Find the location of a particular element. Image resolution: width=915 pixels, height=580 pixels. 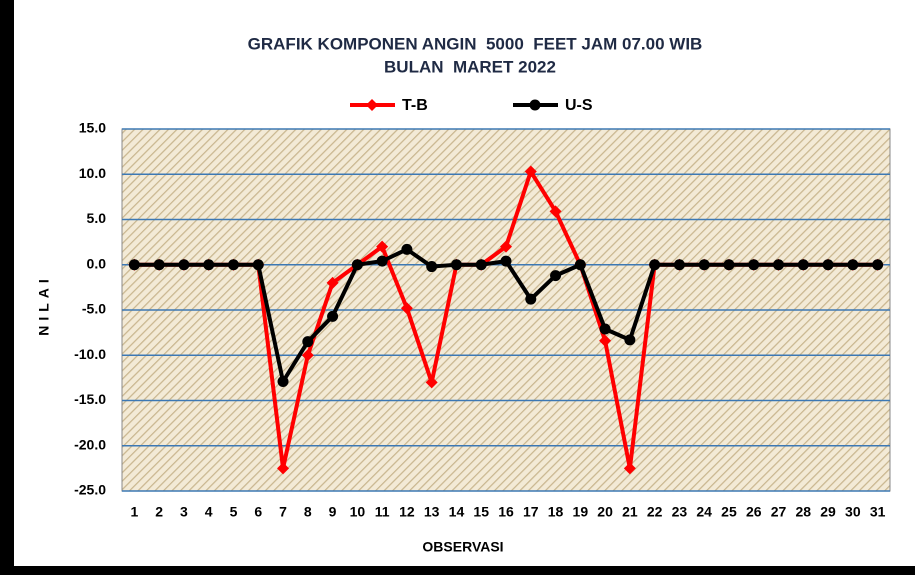

x-tick-label: 24 is located at coordinates (704, 512).